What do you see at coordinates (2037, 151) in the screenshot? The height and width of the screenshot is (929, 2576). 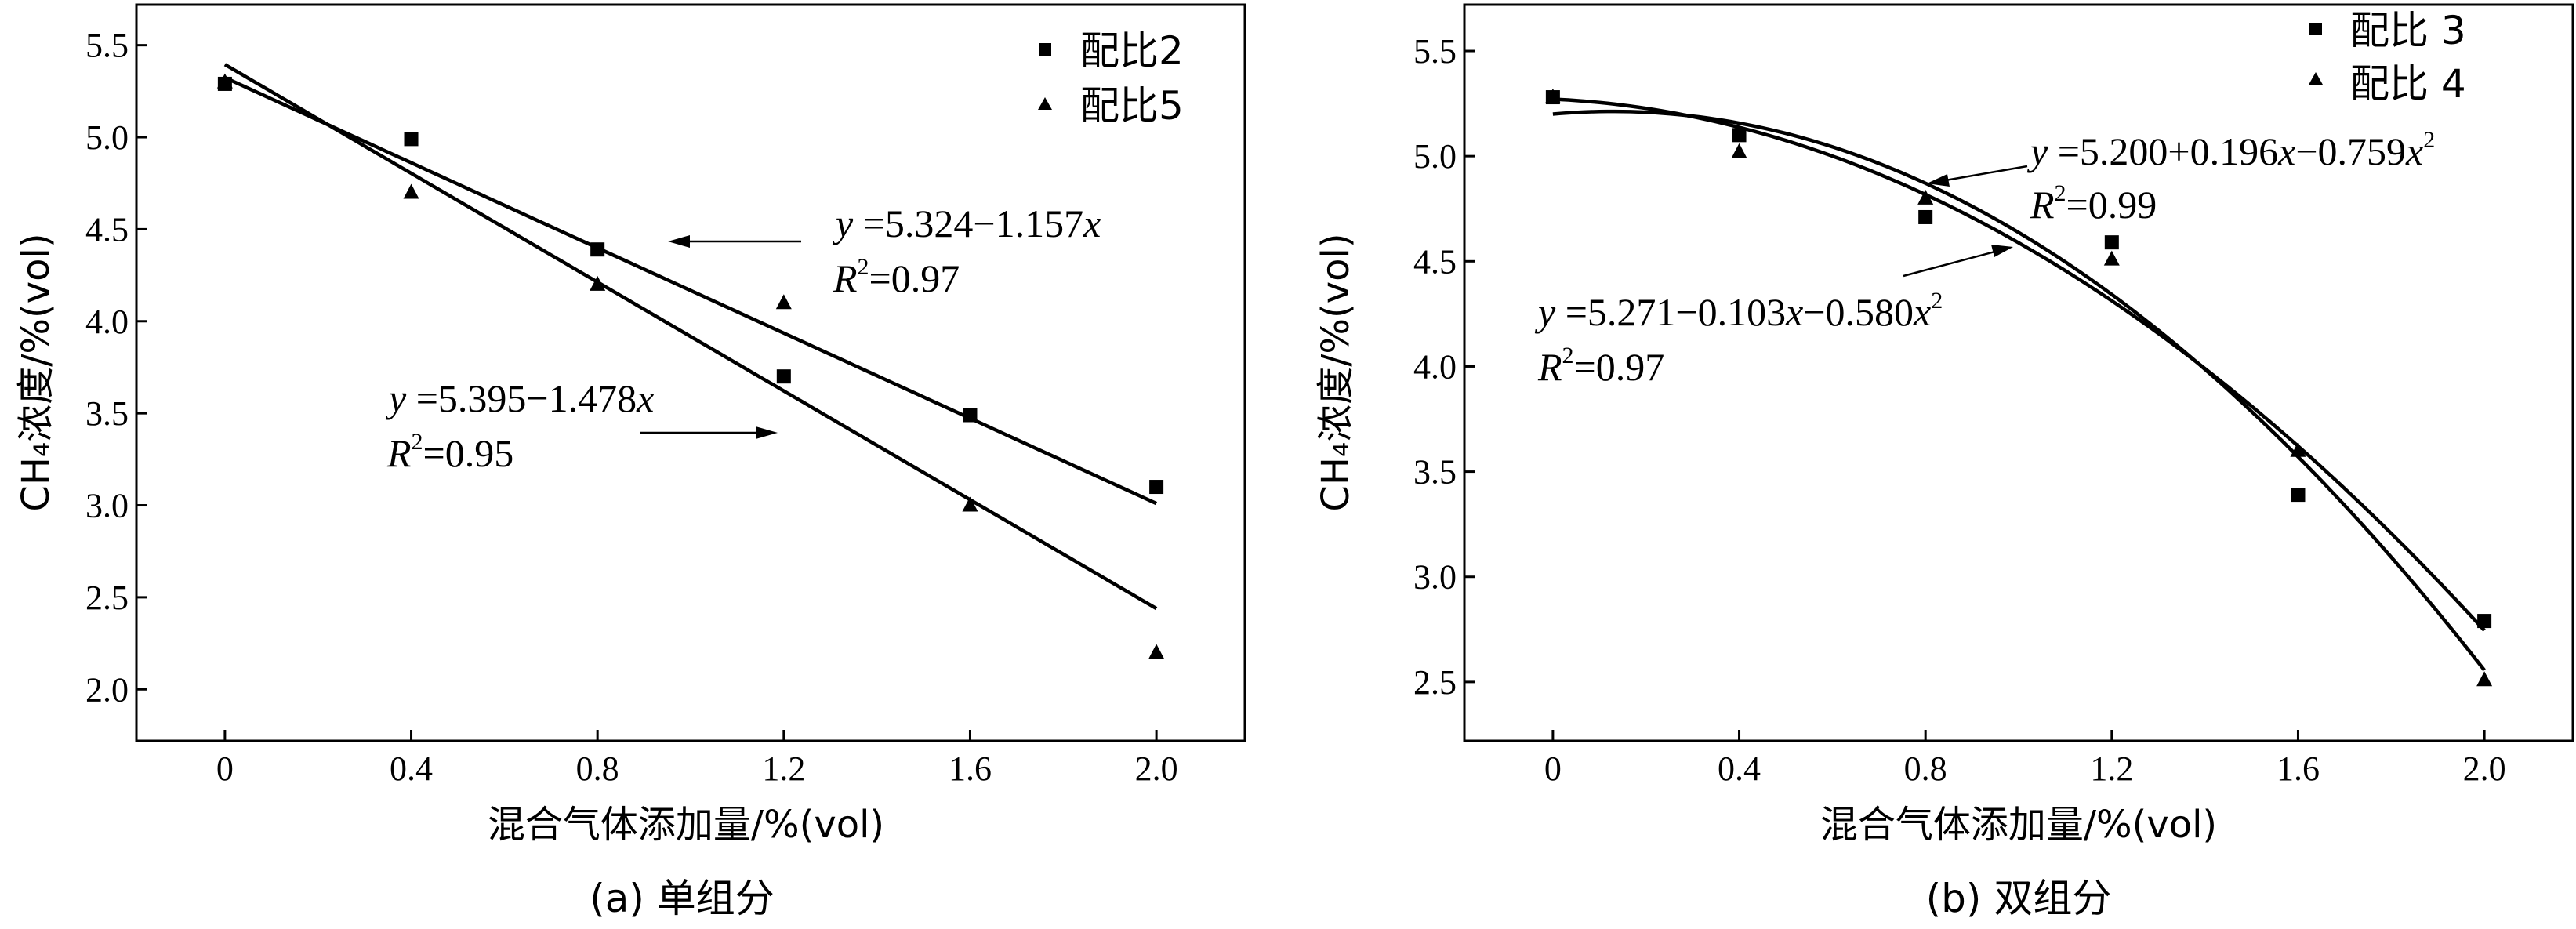 I see `eq-b2-y: y` at bounding box center [2037, 151].